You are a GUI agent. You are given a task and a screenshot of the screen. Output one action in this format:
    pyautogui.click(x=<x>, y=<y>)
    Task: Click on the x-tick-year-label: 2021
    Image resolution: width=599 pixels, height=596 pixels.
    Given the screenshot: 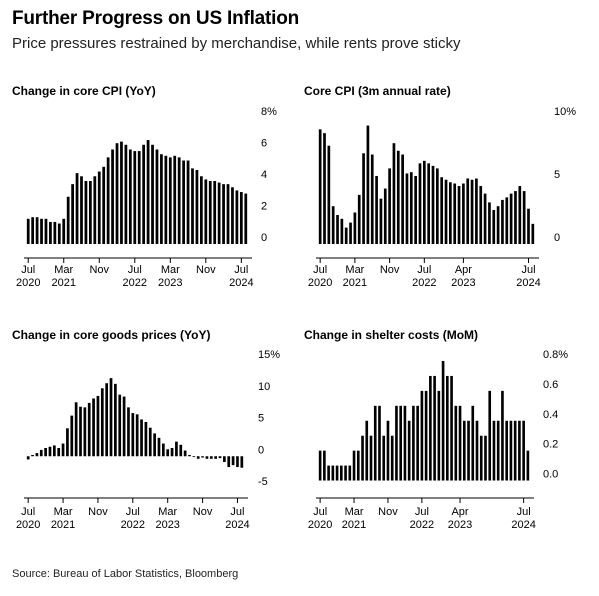 What is the action you would take?
    pyautogui.click(x=355, y=283)
    